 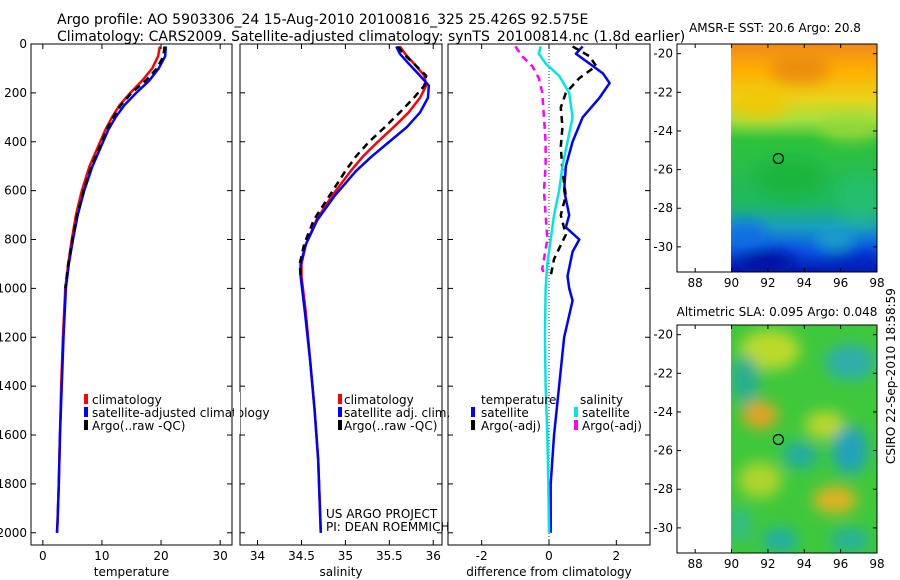 I want to click on sla-map-title: Altimetric SLA: 0.095 Argo: 0.048, so click(x=777, y=312).